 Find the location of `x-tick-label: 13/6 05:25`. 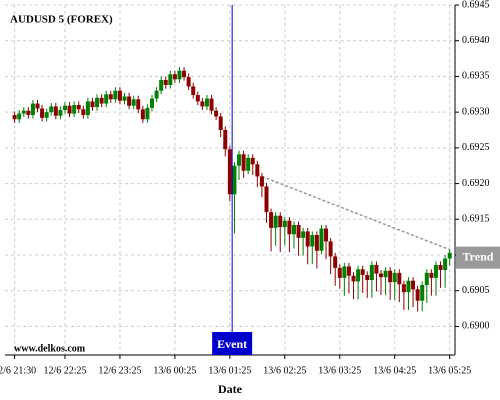

x-tick-label: 13/6 05:25 is located at coordinates (449, 370).